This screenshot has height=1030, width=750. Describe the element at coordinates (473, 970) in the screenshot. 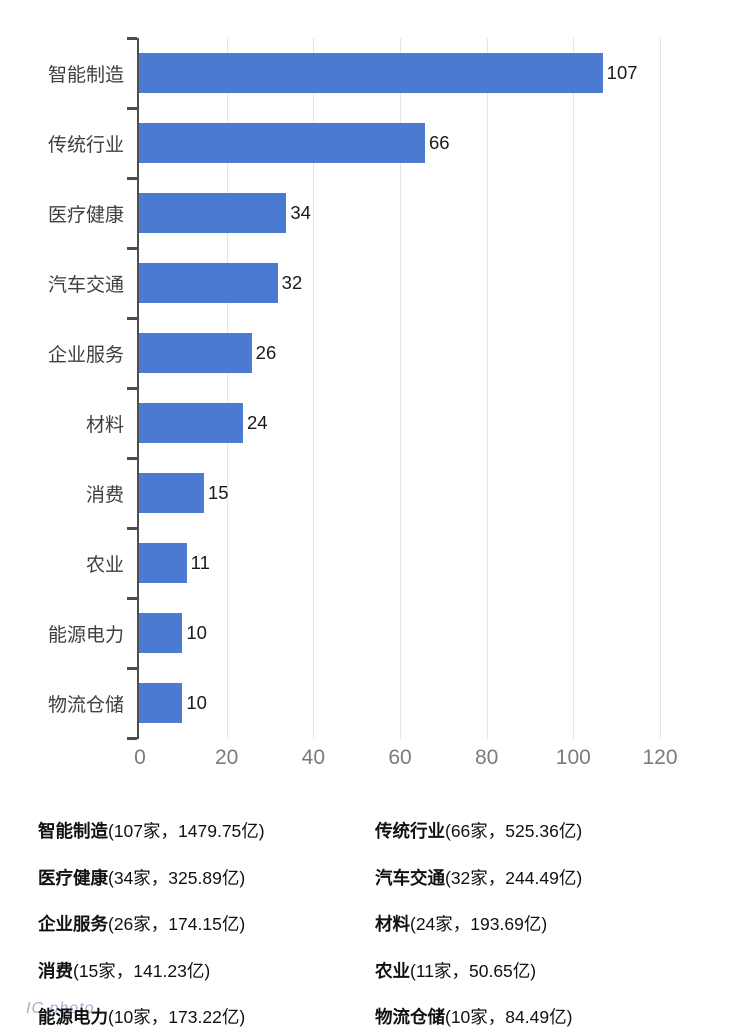

I see `summary-item-detail: (11家，50.65亿)` at that location.